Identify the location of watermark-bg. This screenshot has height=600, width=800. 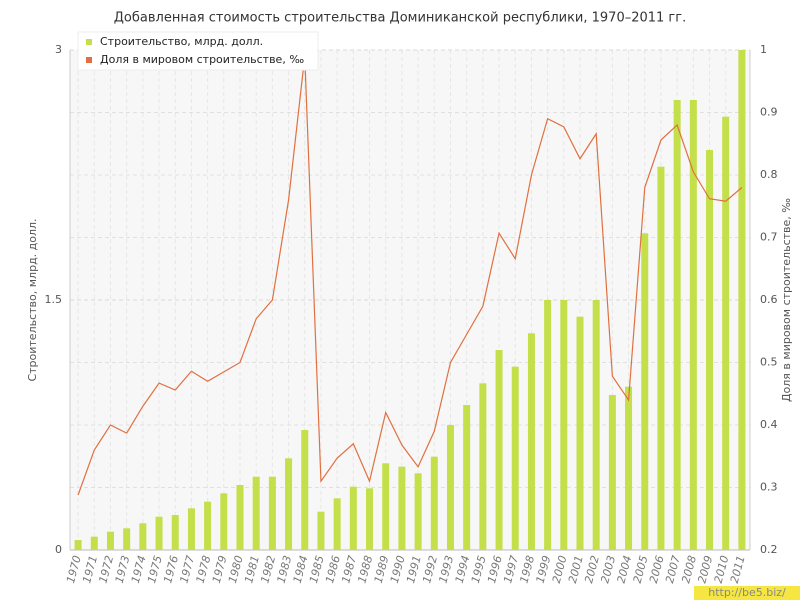
(747, 593).